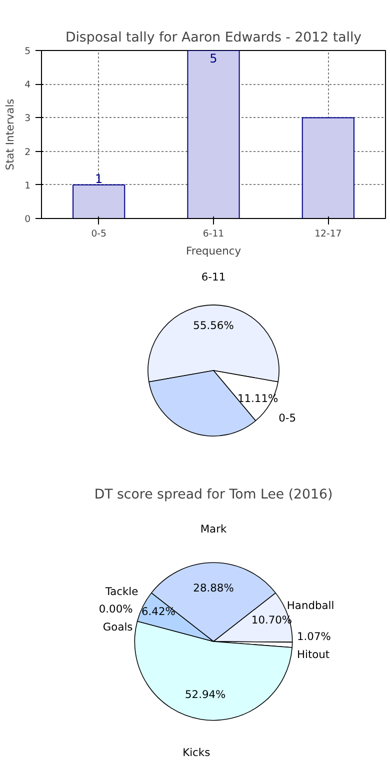 The image size is (390, 780). I want to click on y-tick-label: 4, so click(27, 85).